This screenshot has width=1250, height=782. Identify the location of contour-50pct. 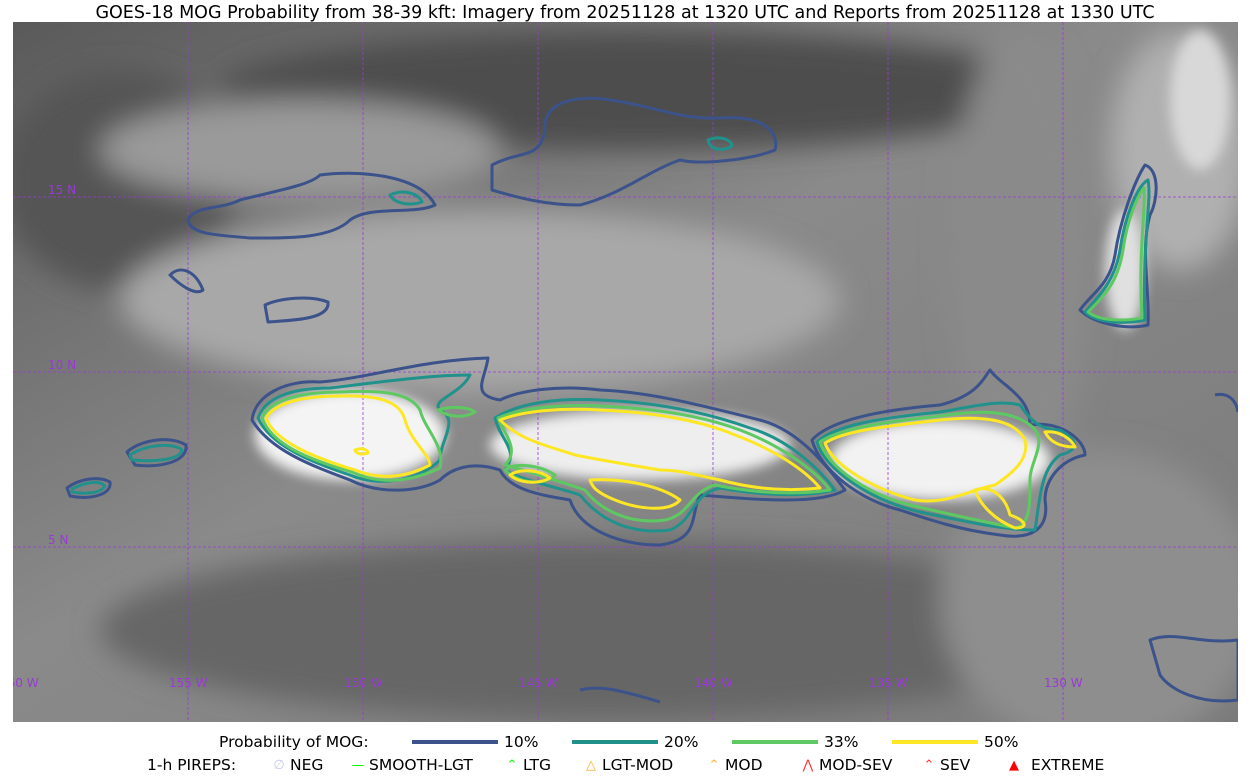
(670, 462).